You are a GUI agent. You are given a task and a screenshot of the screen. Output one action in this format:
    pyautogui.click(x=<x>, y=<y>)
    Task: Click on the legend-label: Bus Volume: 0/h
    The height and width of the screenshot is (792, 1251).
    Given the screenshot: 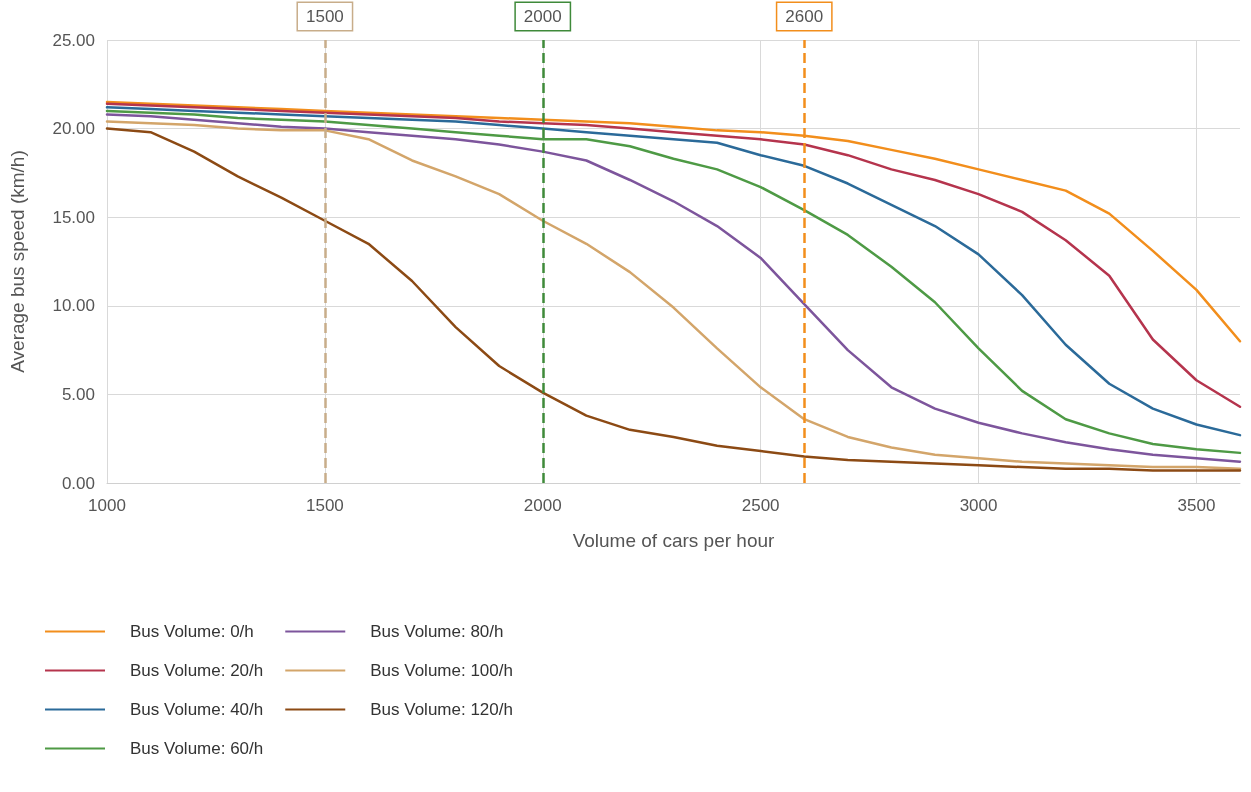 What is the action you would take?
    pyautogui.click(x=192, y=631)
    